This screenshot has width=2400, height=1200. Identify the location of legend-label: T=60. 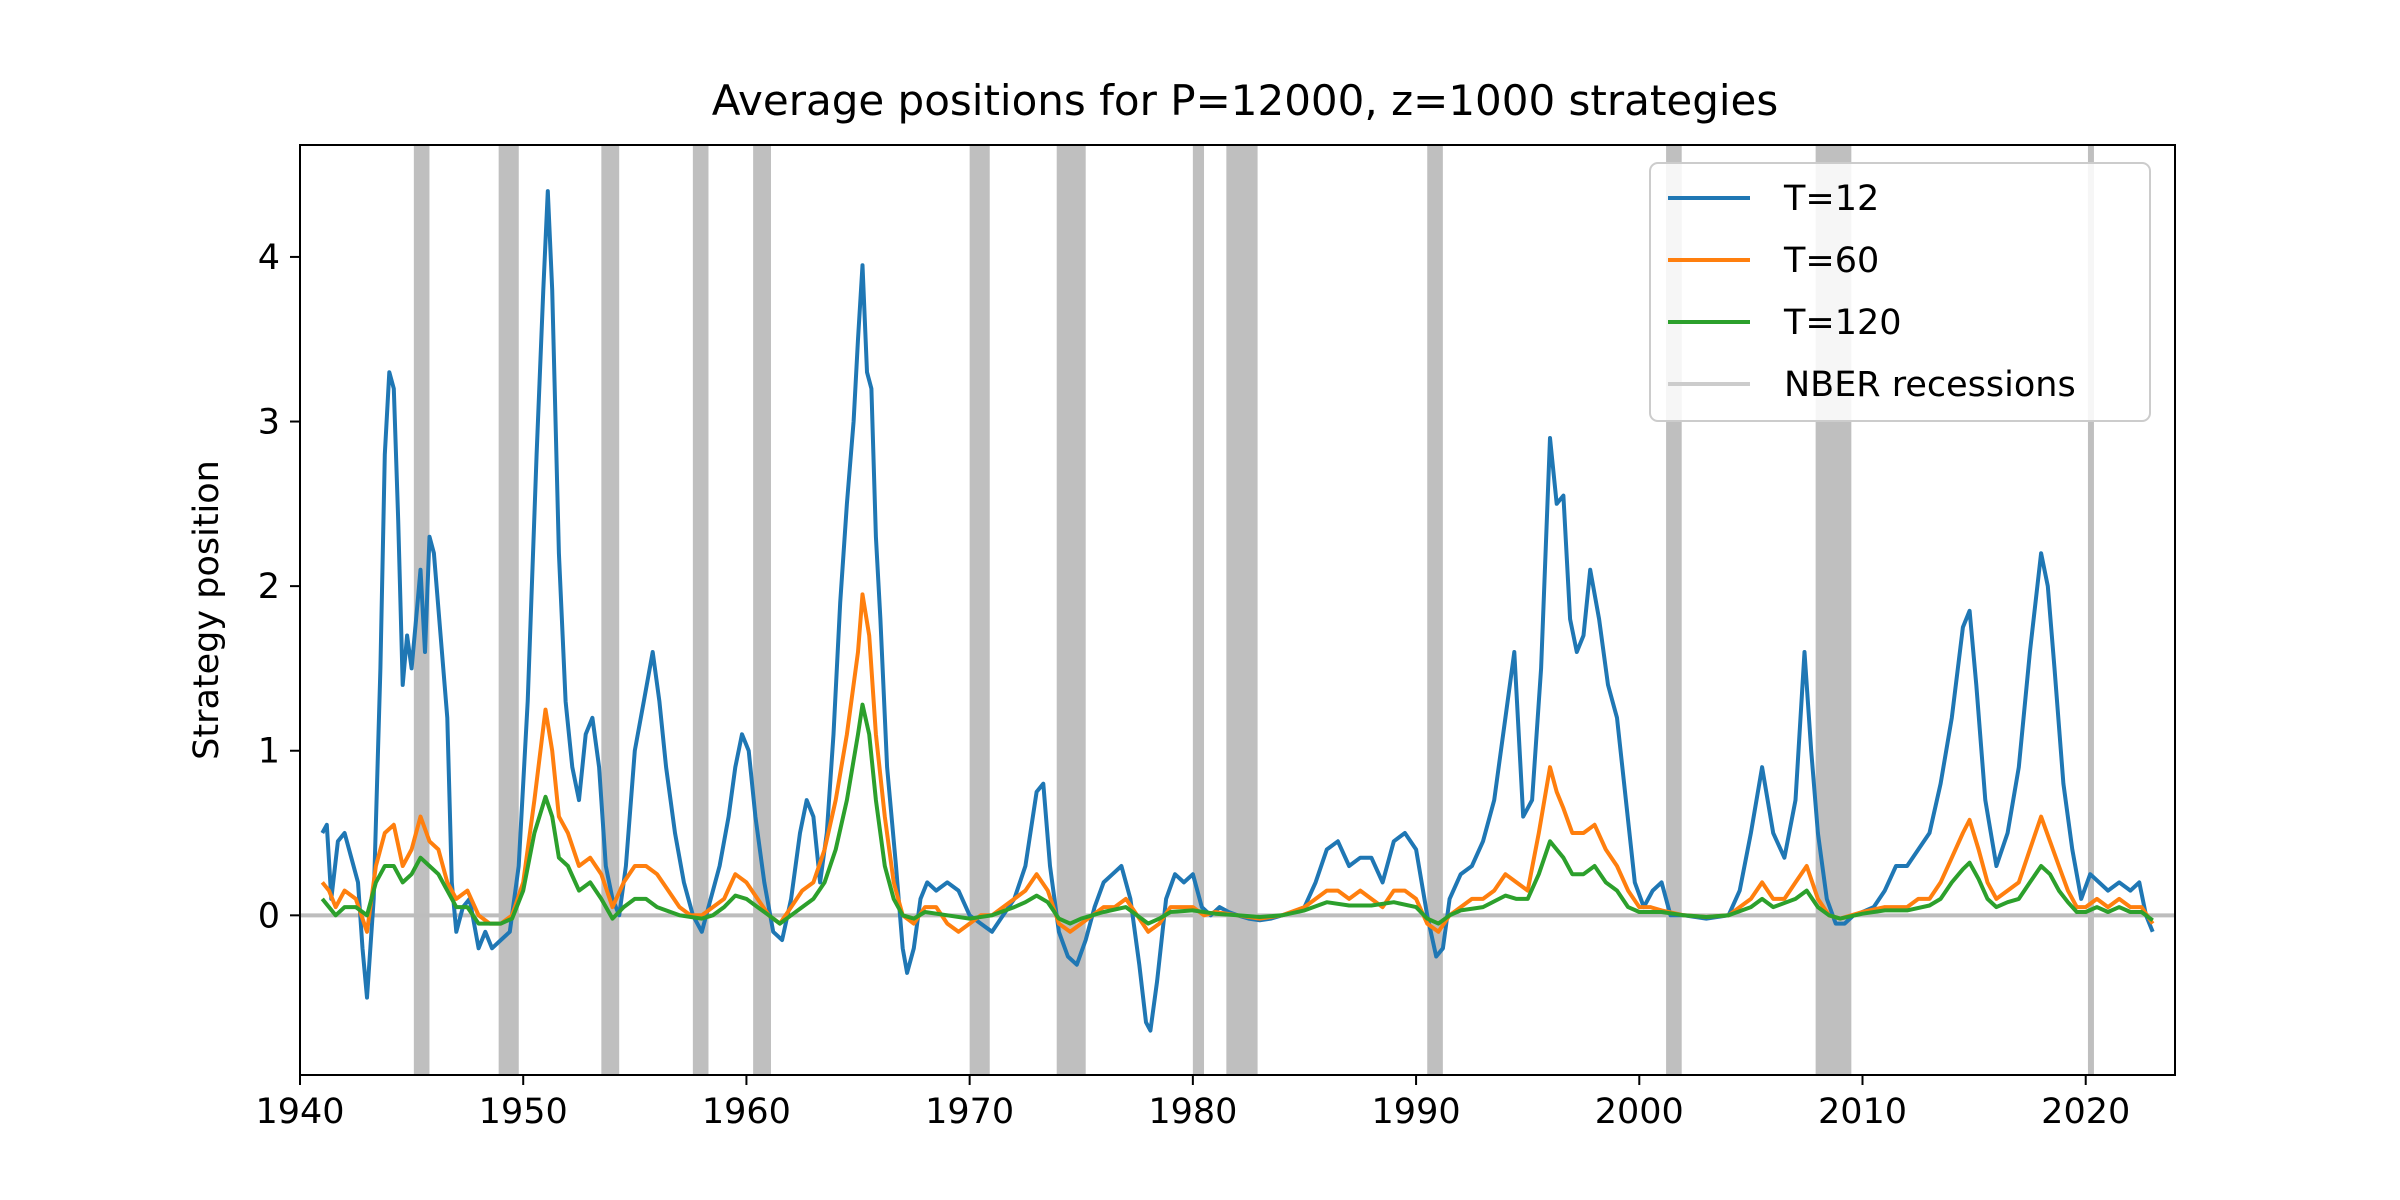
(1831, 261).